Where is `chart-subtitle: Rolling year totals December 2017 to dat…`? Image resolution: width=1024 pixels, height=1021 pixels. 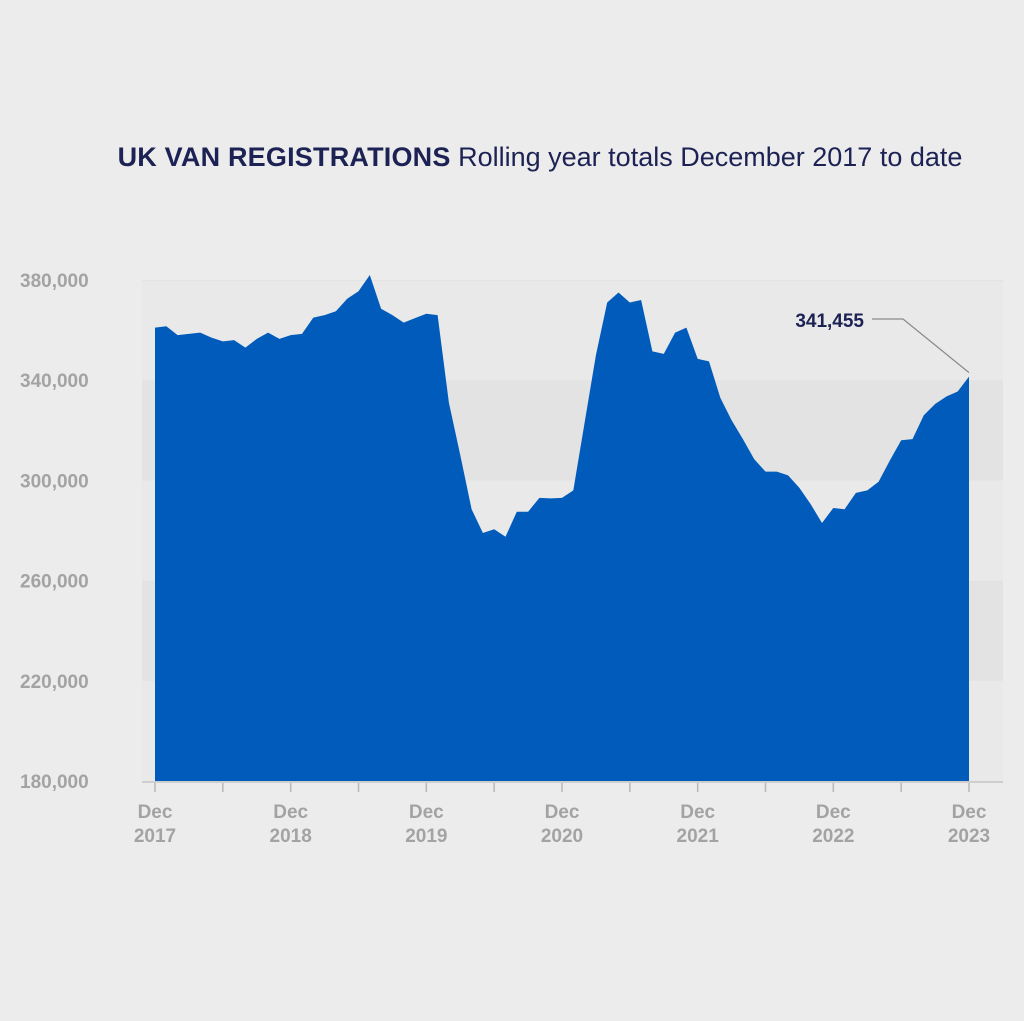
chart-subtitle: Rolling year totals December 2017 to dat… is located at coordinates (710, 157).